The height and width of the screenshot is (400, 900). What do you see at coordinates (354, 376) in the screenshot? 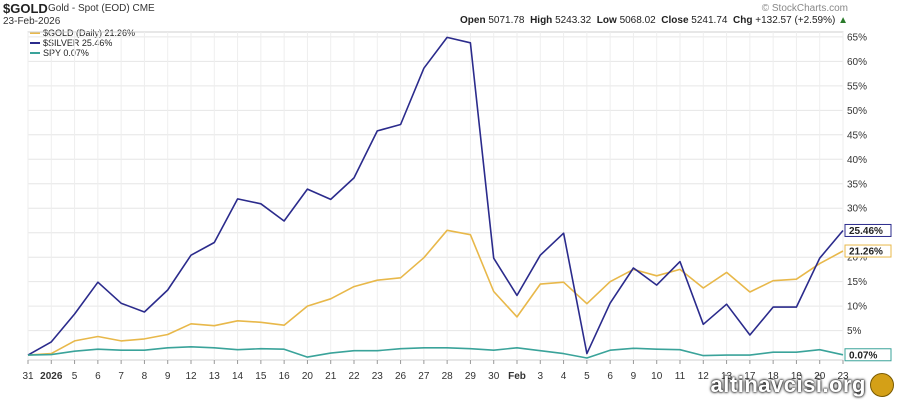
I see `x-tick-label: 22` at bounding box center [354, 376].